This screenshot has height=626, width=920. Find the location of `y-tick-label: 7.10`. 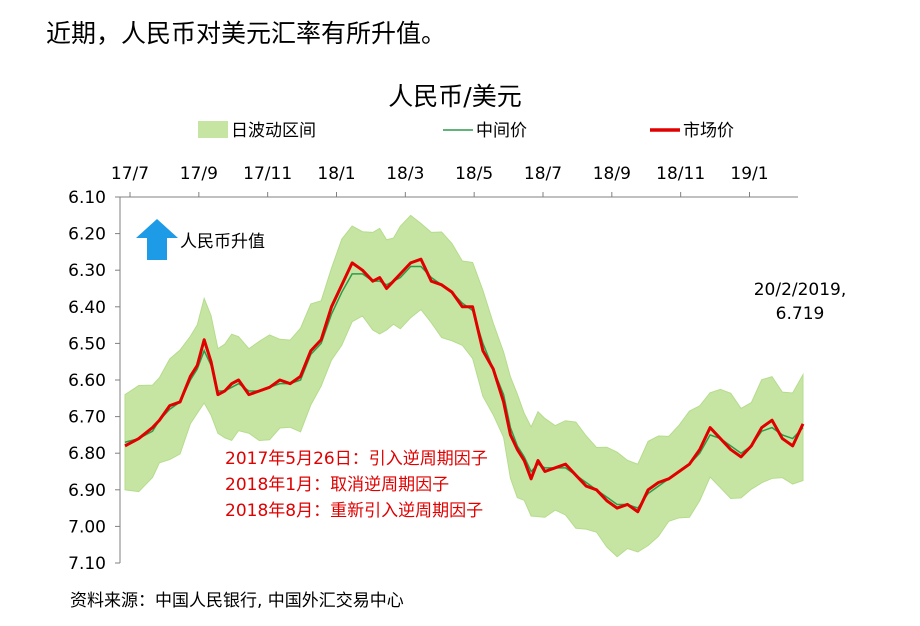

y-tick-label: 7.10 is located at coordinates (87, 564).